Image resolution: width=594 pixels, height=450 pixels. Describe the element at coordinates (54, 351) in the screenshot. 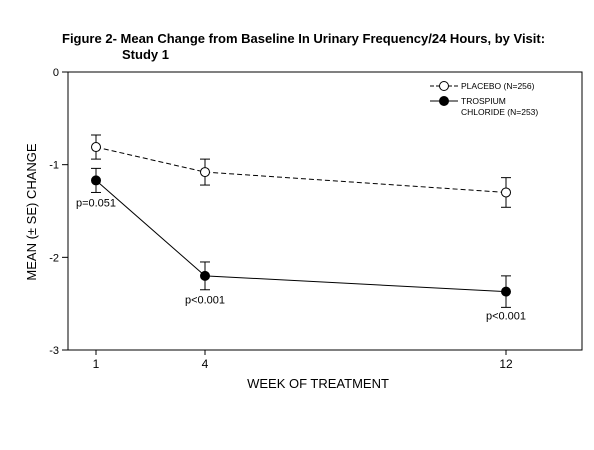

I see `y-tick-label: -3` at that location.